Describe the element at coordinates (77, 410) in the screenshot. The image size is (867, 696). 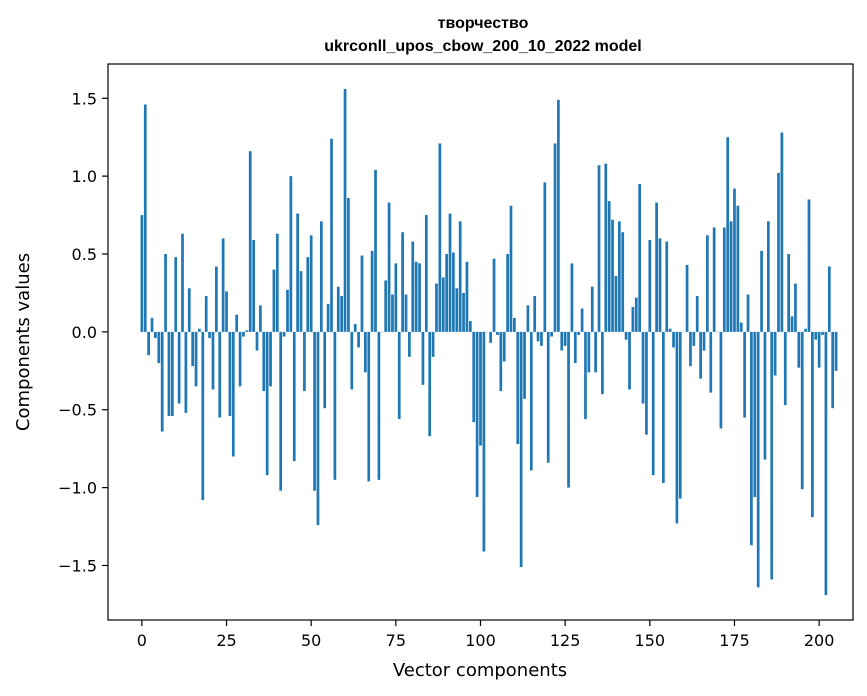
I see `y-tick-label: −0.5` at that location.